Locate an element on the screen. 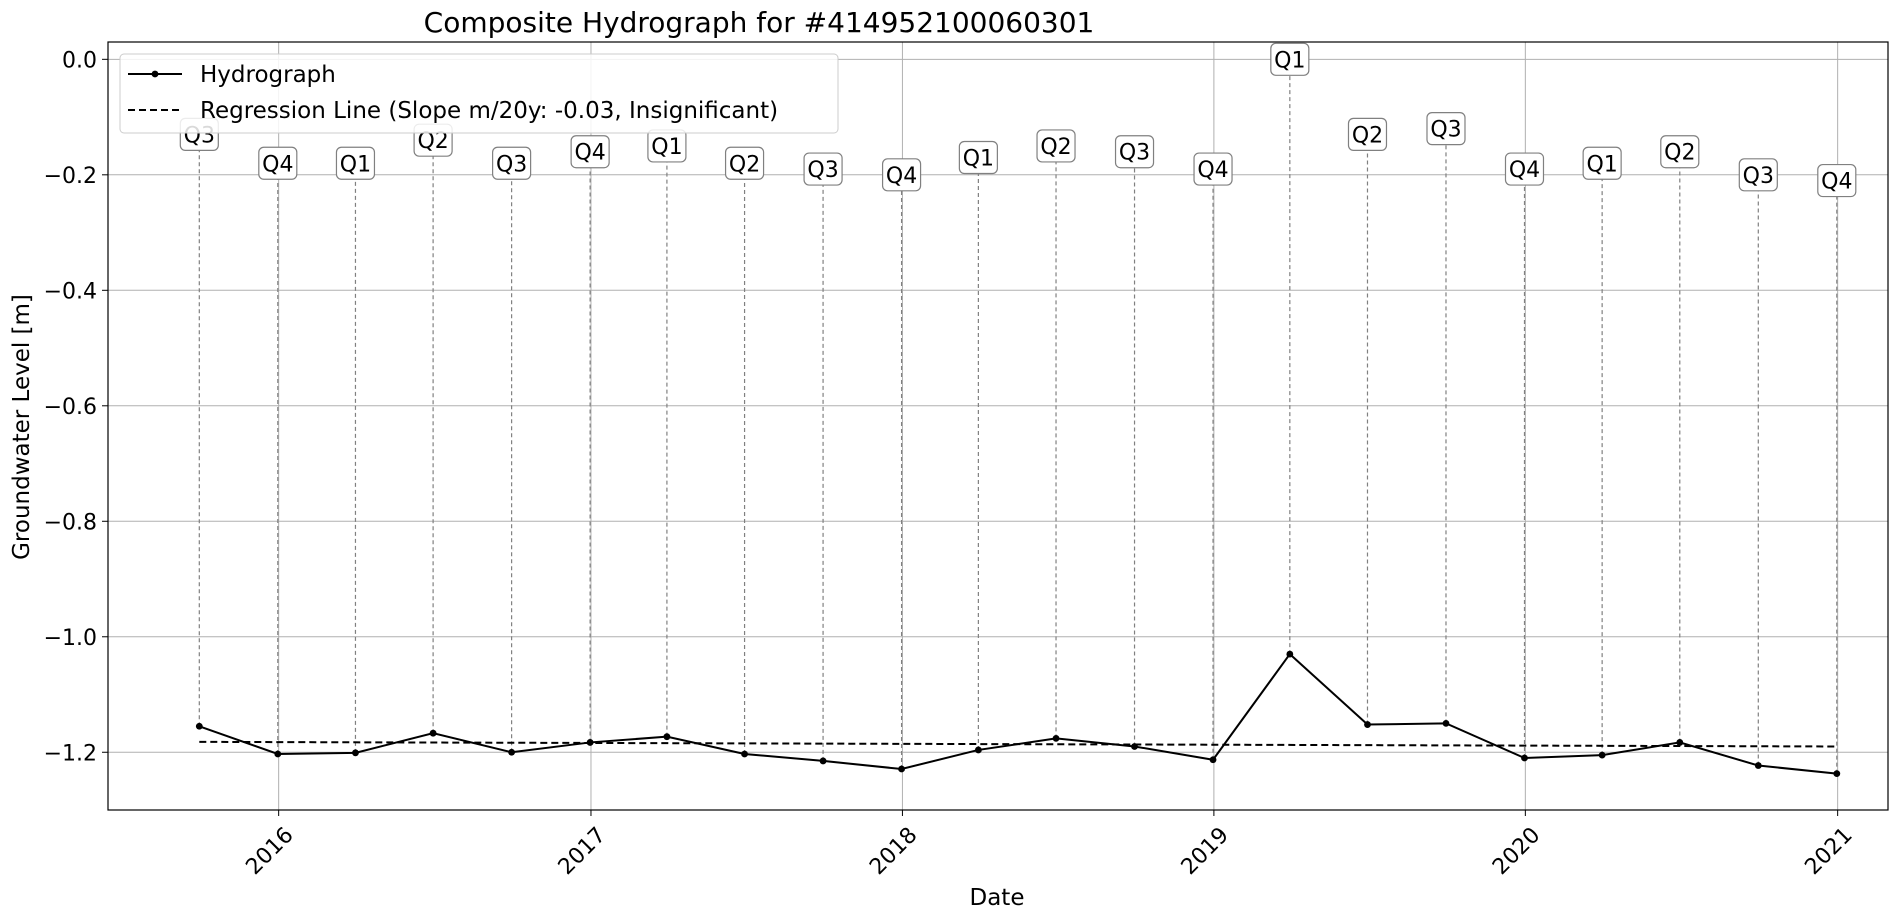 This screenshot has width=1899, height=920. y-tick-label: −0.6 is located at coordinates (70, 407).